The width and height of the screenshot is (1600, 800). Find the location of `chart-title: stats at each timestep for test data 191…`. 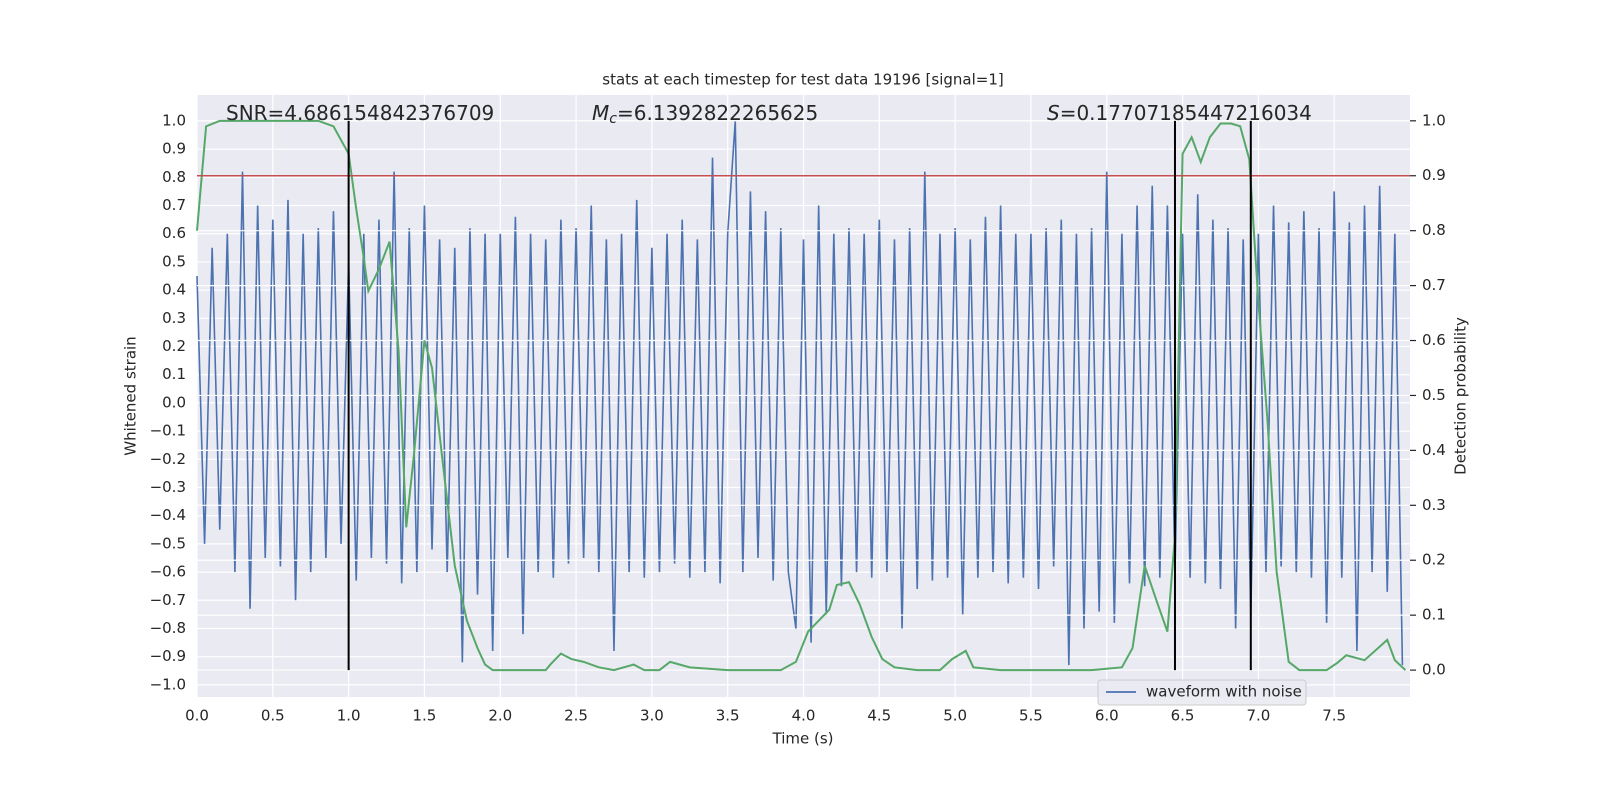

chart-title: stats at each timestep for test data 191… is located at coordinates (802, 80).